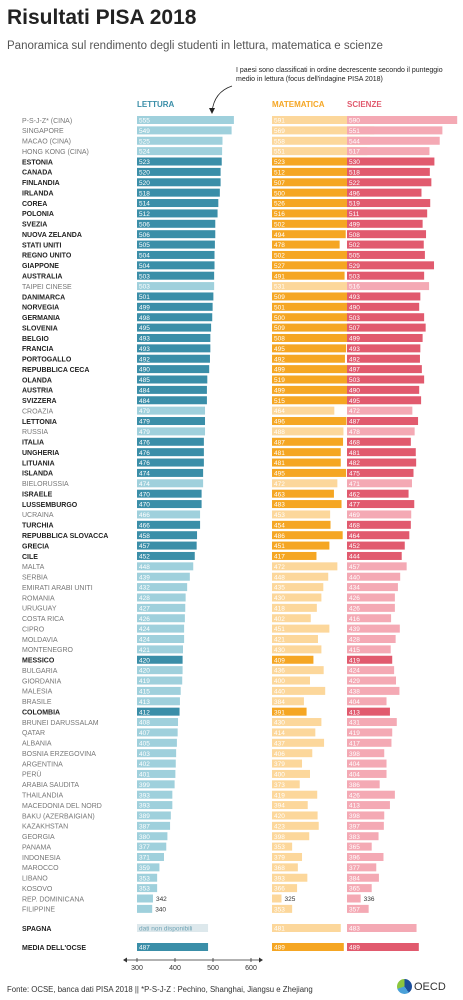  I want to click on math-value-label: 527, so click(279, 266).